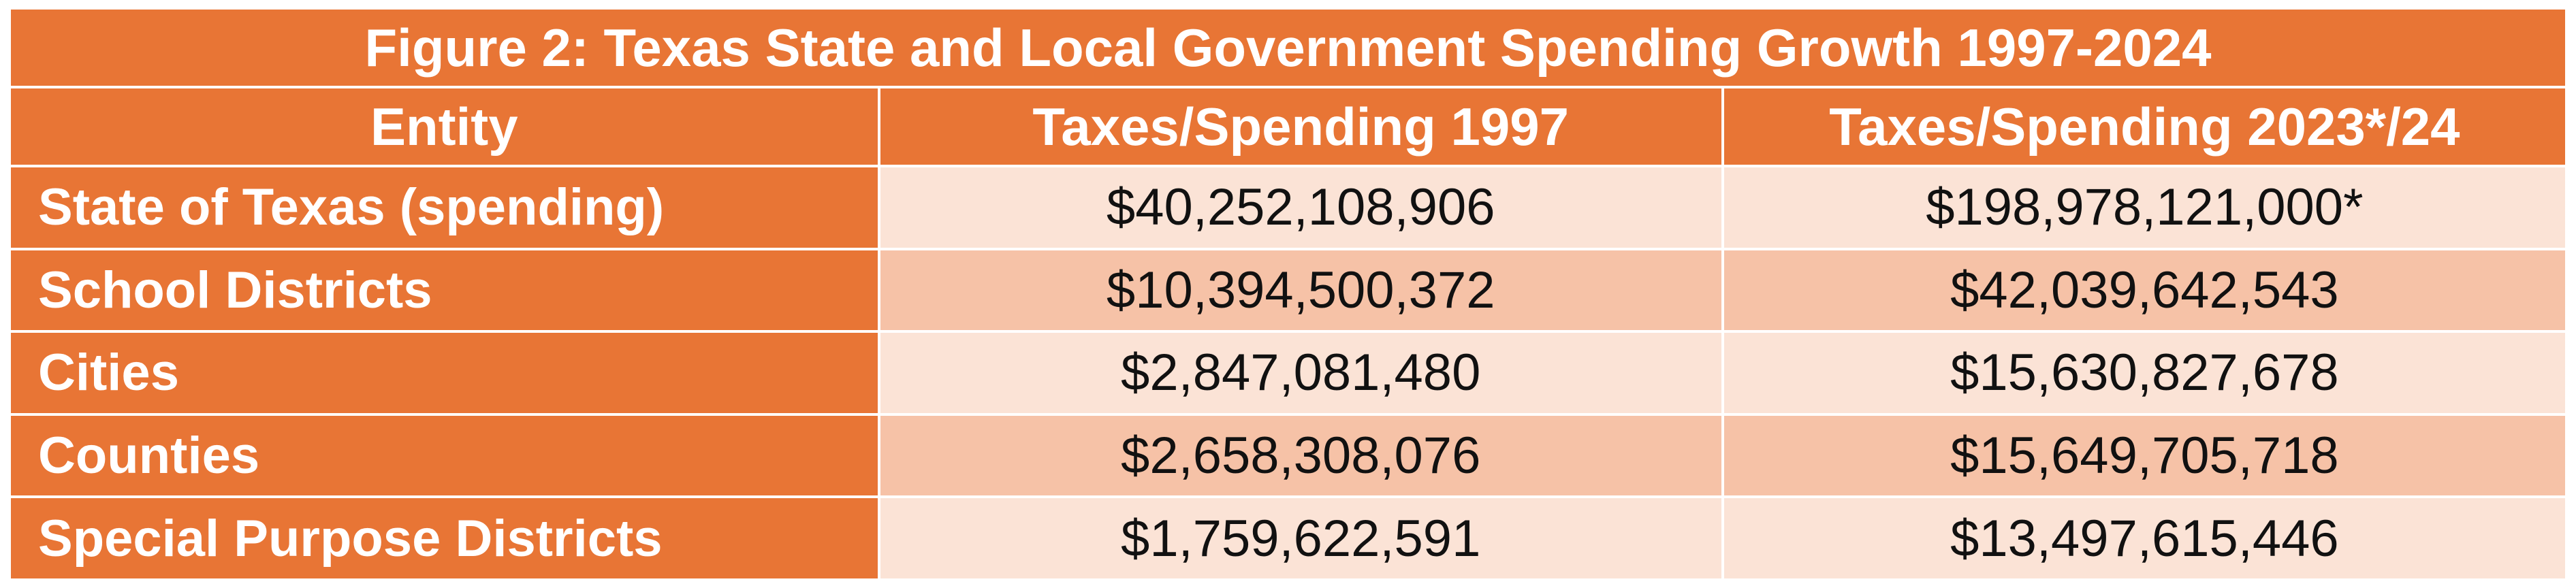 The width and height of the screenshot is (2576, 588). I want to click on value-1997-cell: $10,394,500,372, so click(1300, 291).